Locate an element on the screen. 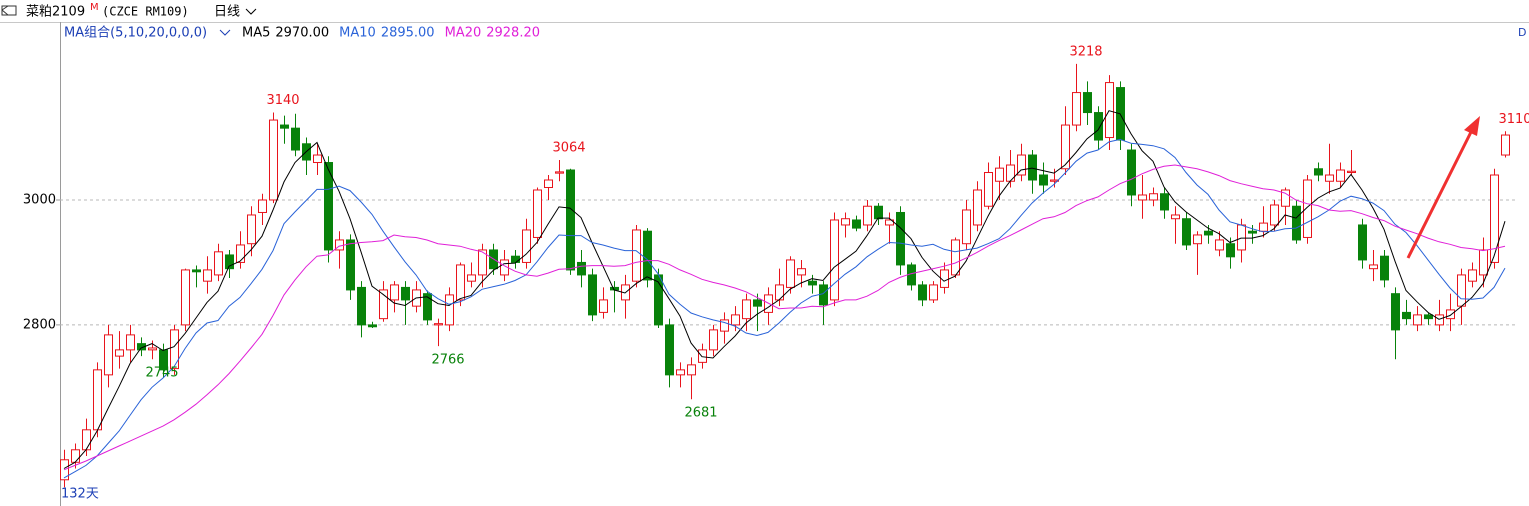 The height and width of the screenshot is (506, 1529). window-icon-arrow is located at coordinates (5, 10).